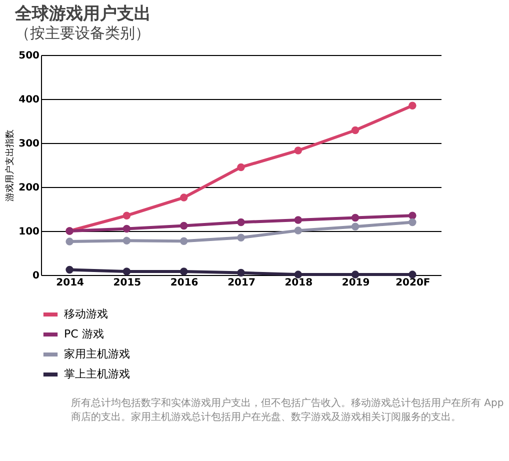 The width and height of the screenshot is (509, 461). I want to click on x-tick-label: 2017, so click(242, 283).